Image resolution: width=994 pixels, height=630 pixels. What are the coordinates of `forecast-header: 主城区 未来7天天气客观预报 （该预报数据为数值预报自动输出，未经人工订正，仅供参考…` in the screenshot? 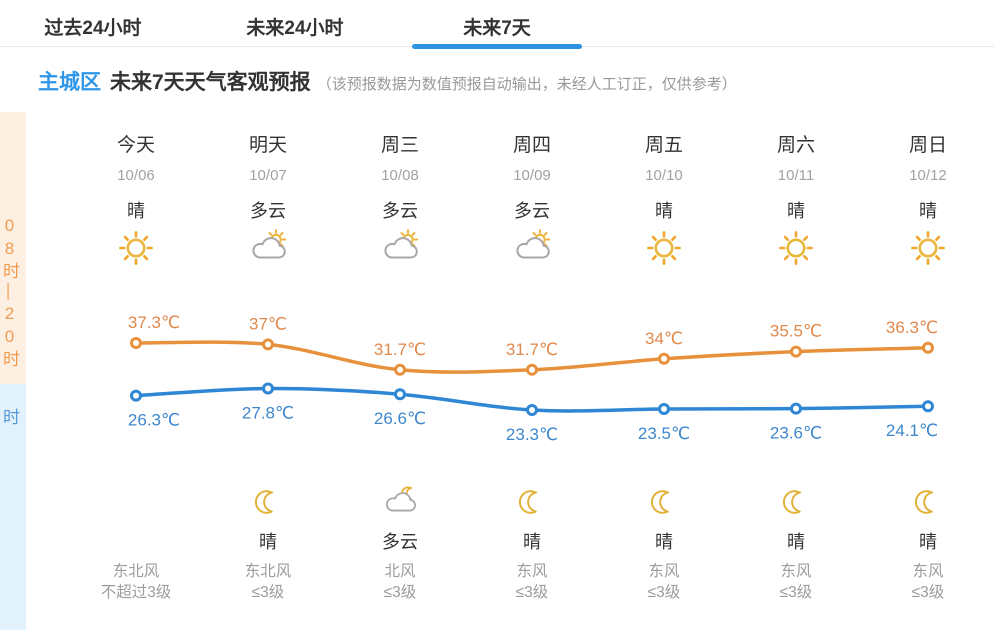 It's located at (387, 81).